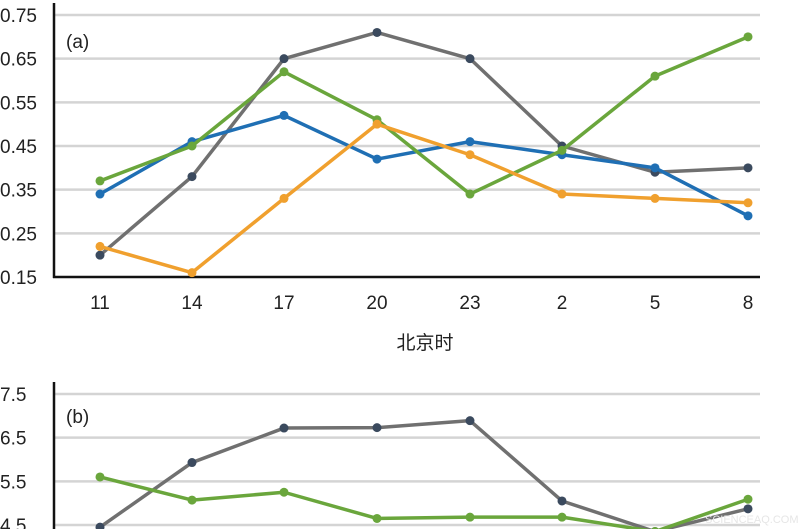  I want to click on x-tick-label: 14, so click(192, 303).